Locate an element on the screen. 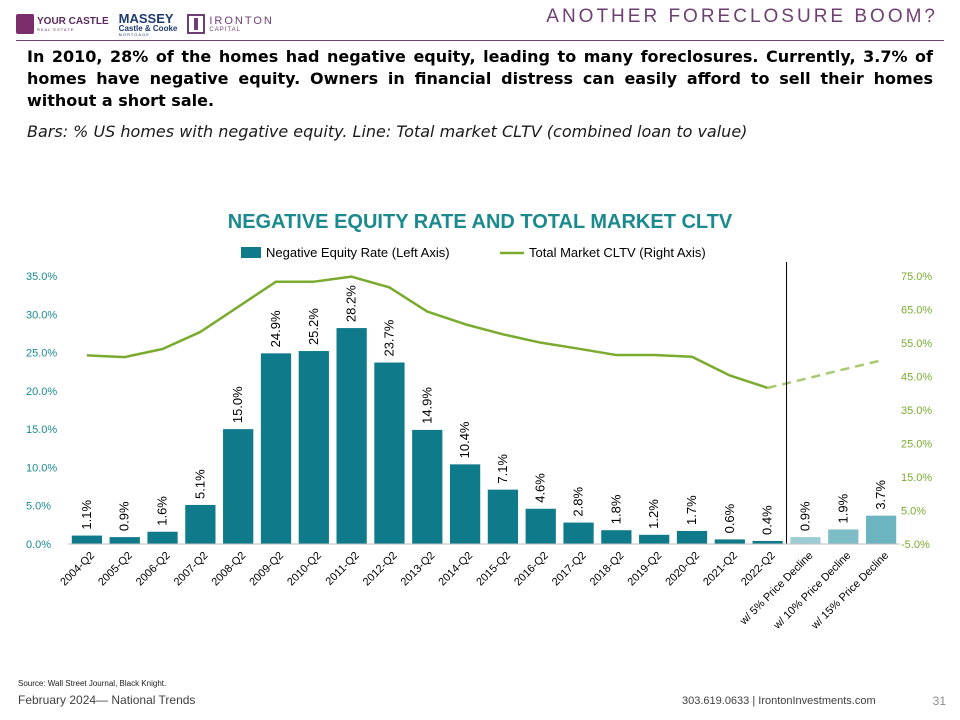 The width and height of the screenshot is (960, 720). y-left-tick-label: 0.0% is located at coordinates (38, 545).